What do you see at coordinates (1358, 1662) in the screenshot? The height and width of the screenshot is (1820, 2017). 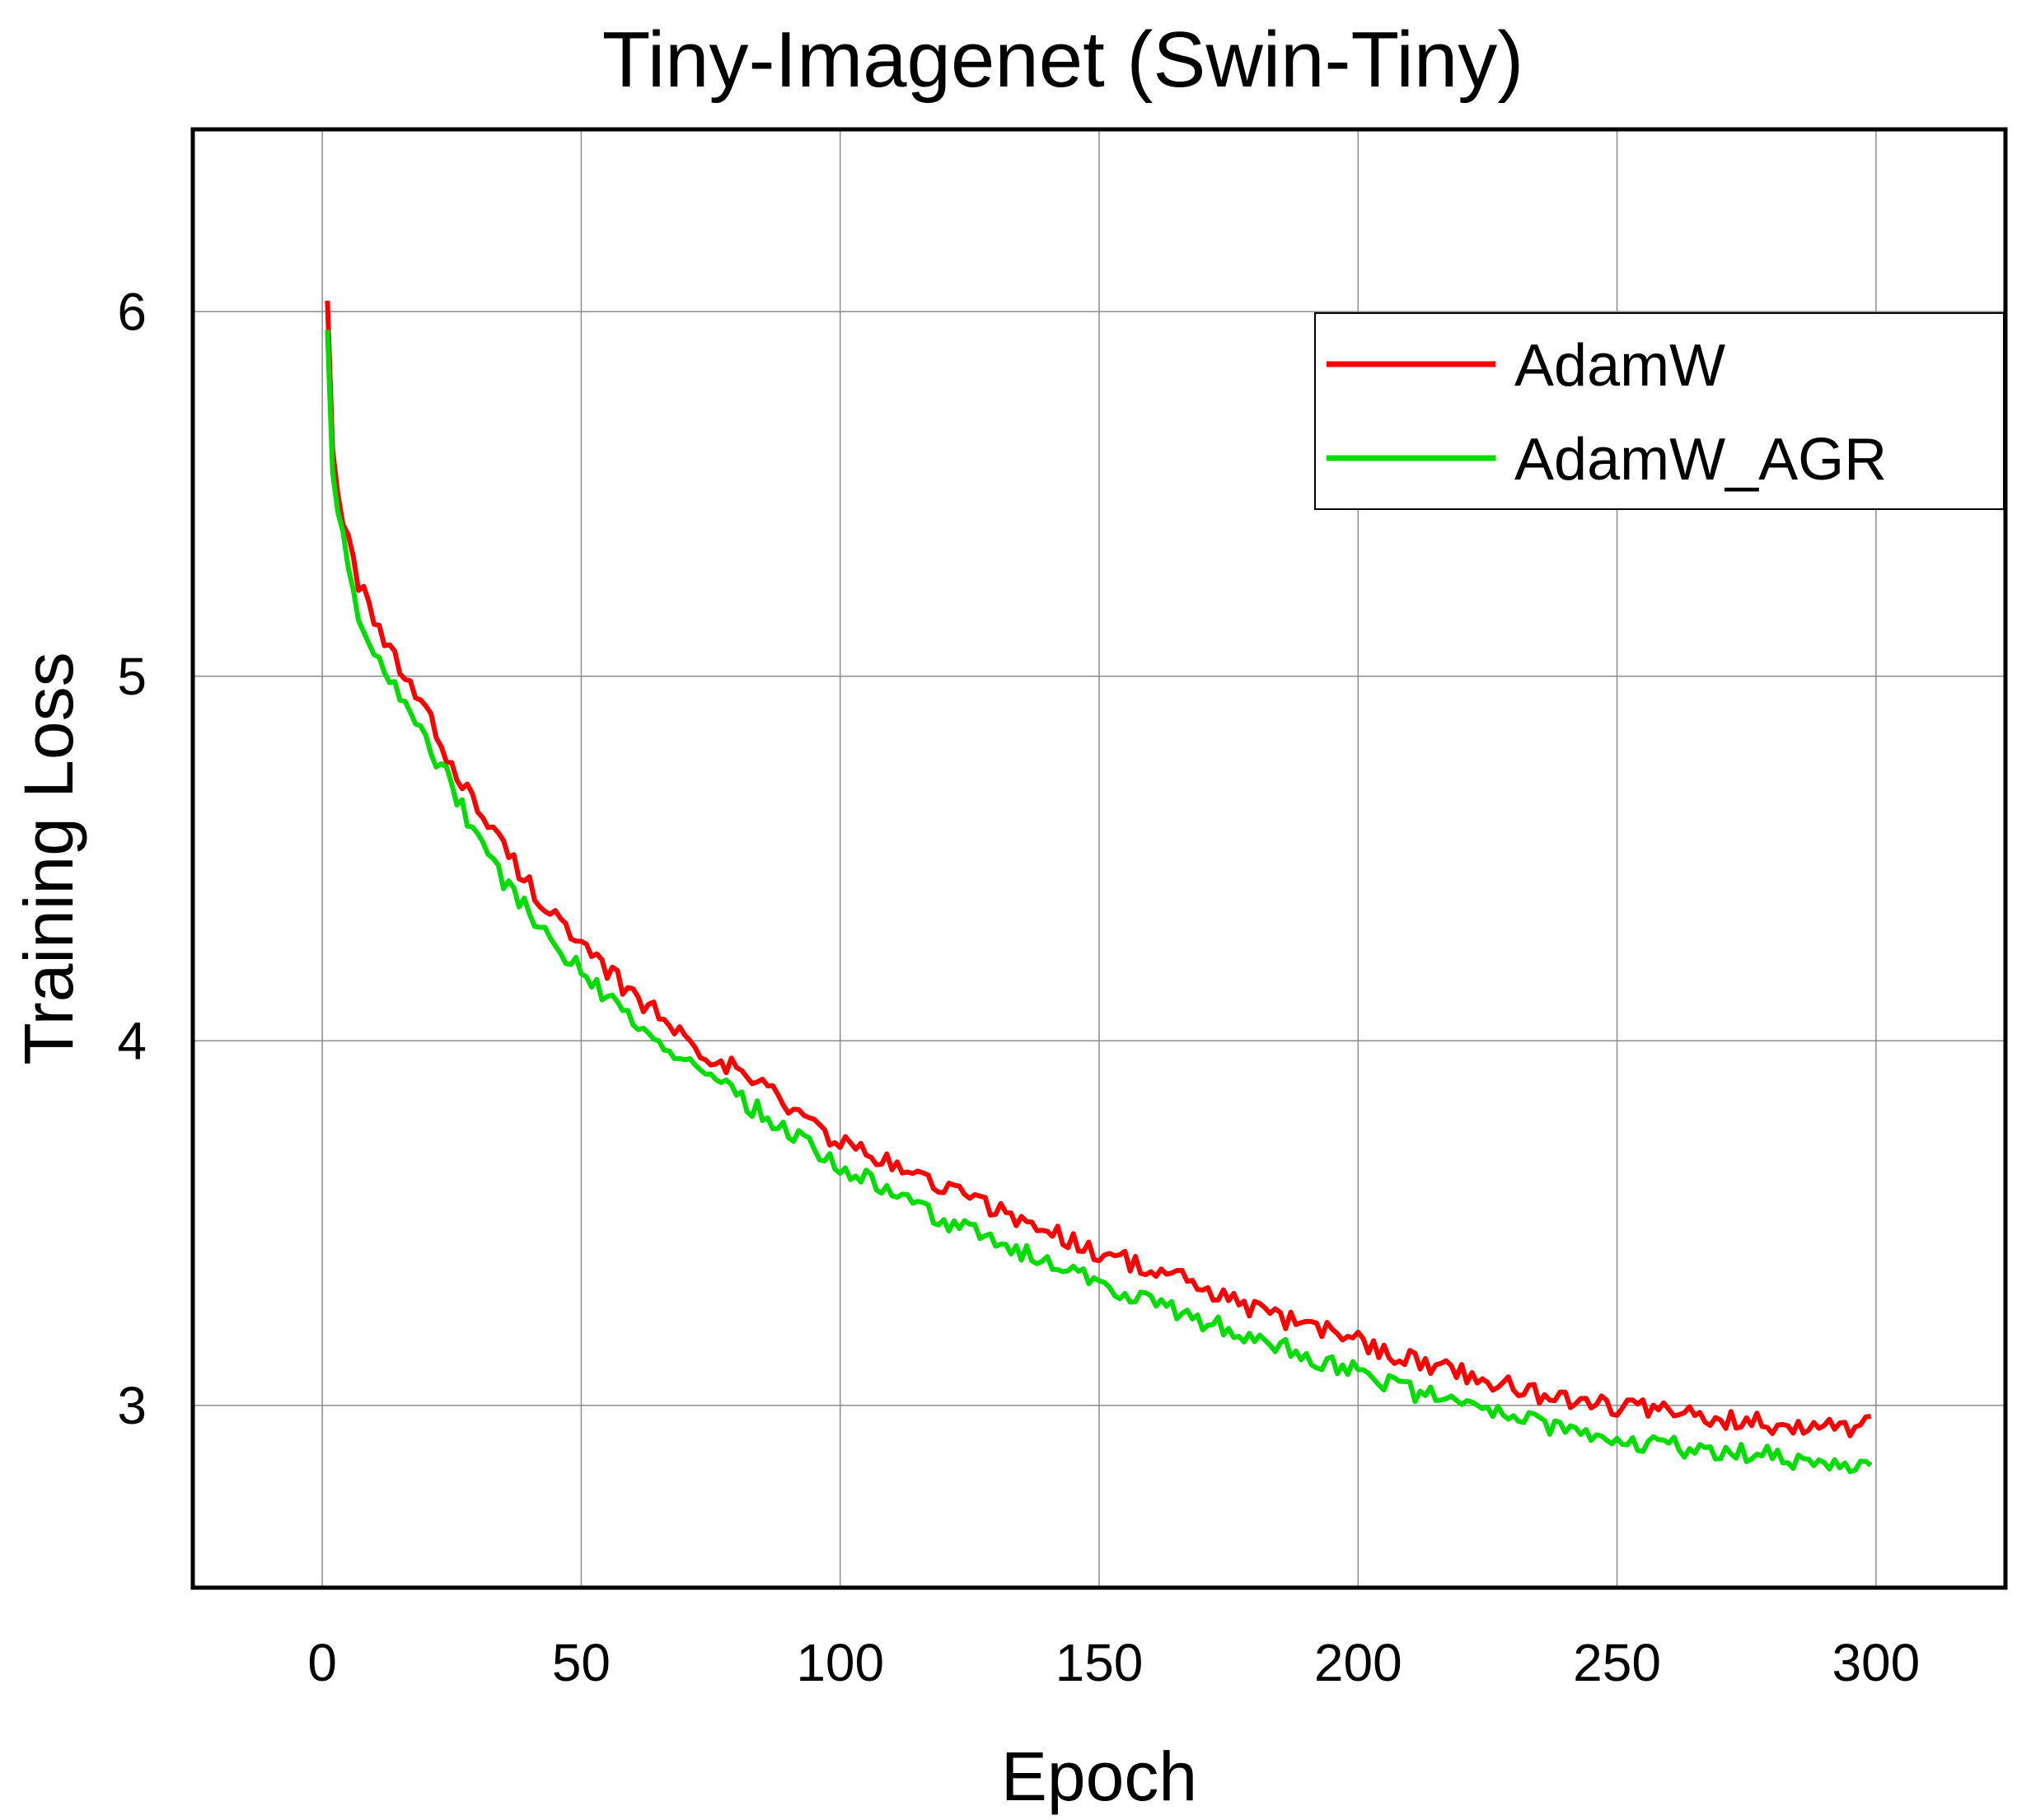 I see `x-tick-label: 200` at bounding box center [1358, 1662].